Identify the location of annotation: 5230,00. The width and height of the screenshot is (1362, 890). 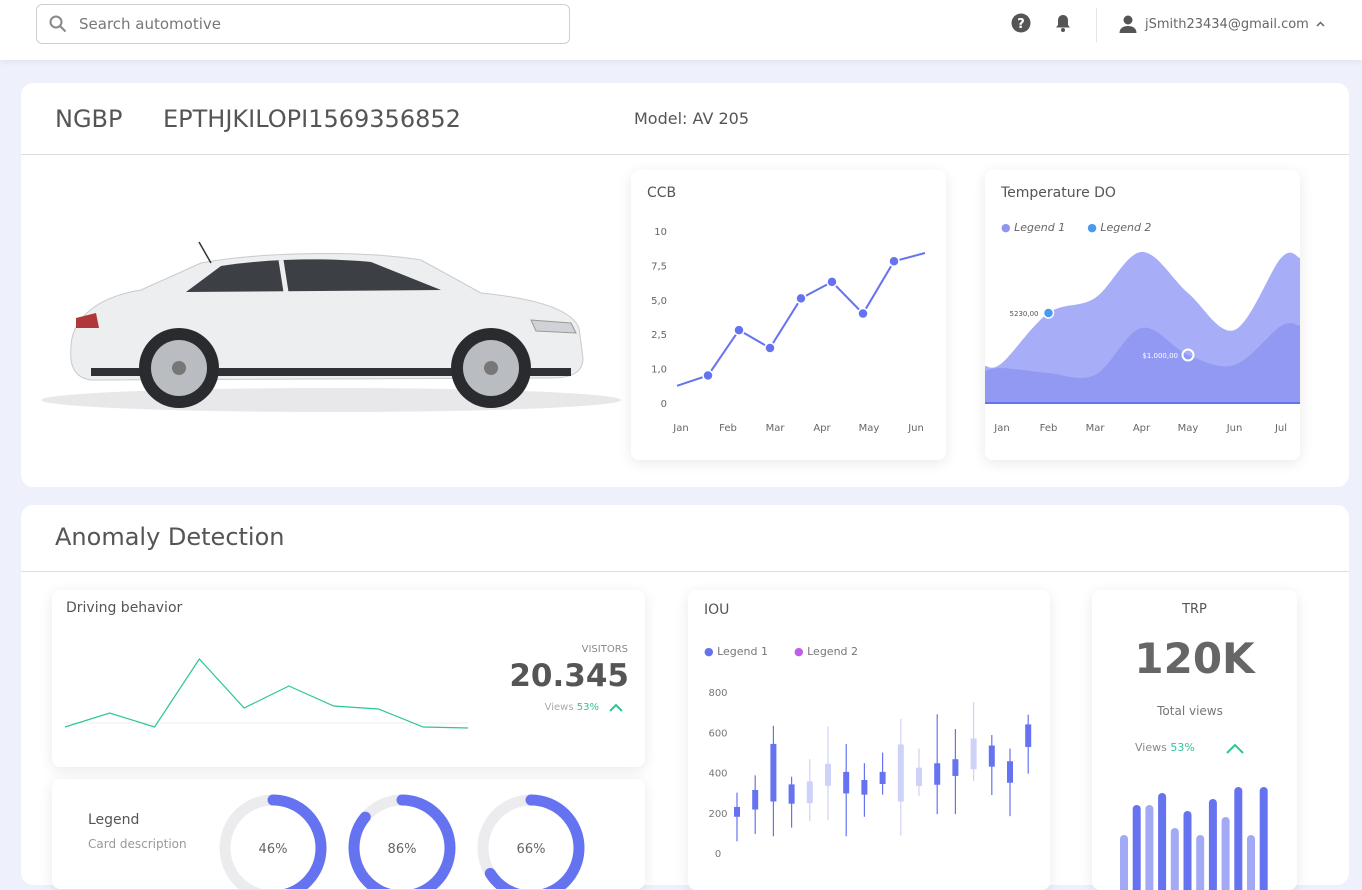
(1024, 314).